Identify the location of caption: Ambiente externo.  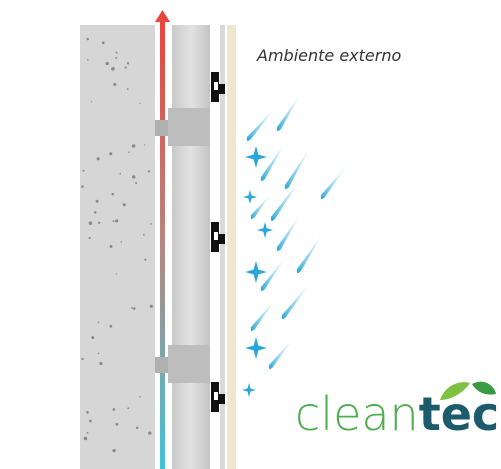
(328, 55).